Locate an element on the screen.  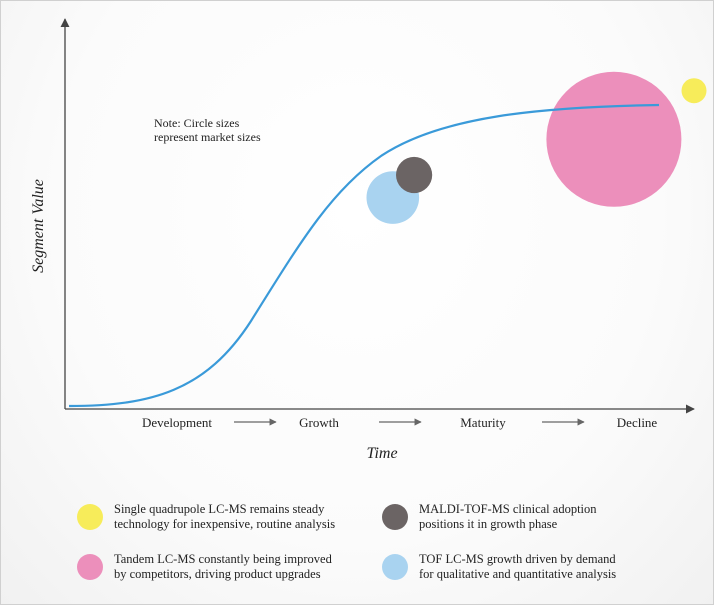
stage-label-maturity: Maturity is located at coordinates (483, 422).